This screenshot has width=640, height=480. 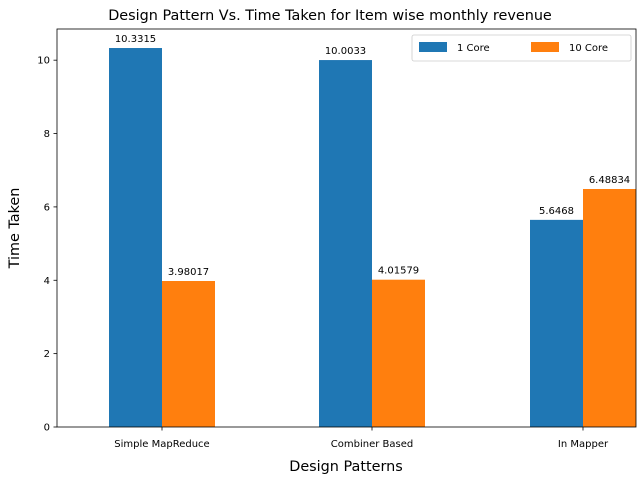 What do you see at coordinates (473, 48) in the screenshot?
I see `legend-label-one-core: 1 Core` at bounding box center [473, 48].